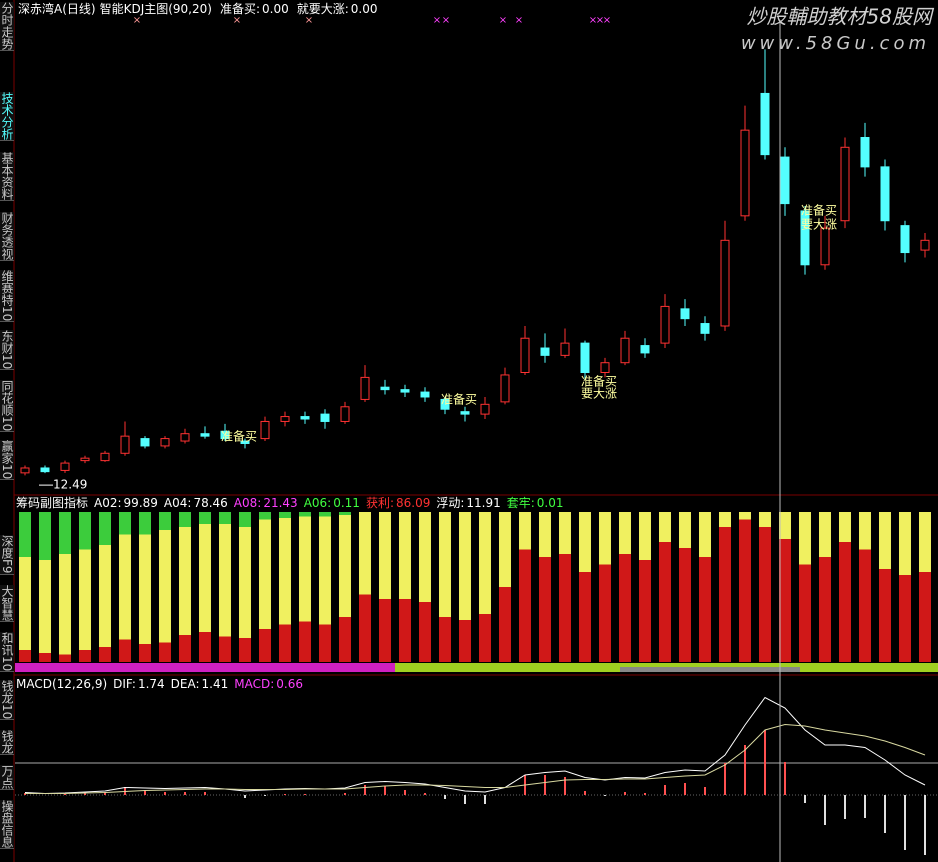  What do you see at coordinates (7, 603) in the screenshot?
I see `sidebar-tab: 大智慧` at bounding box center [7, 603].